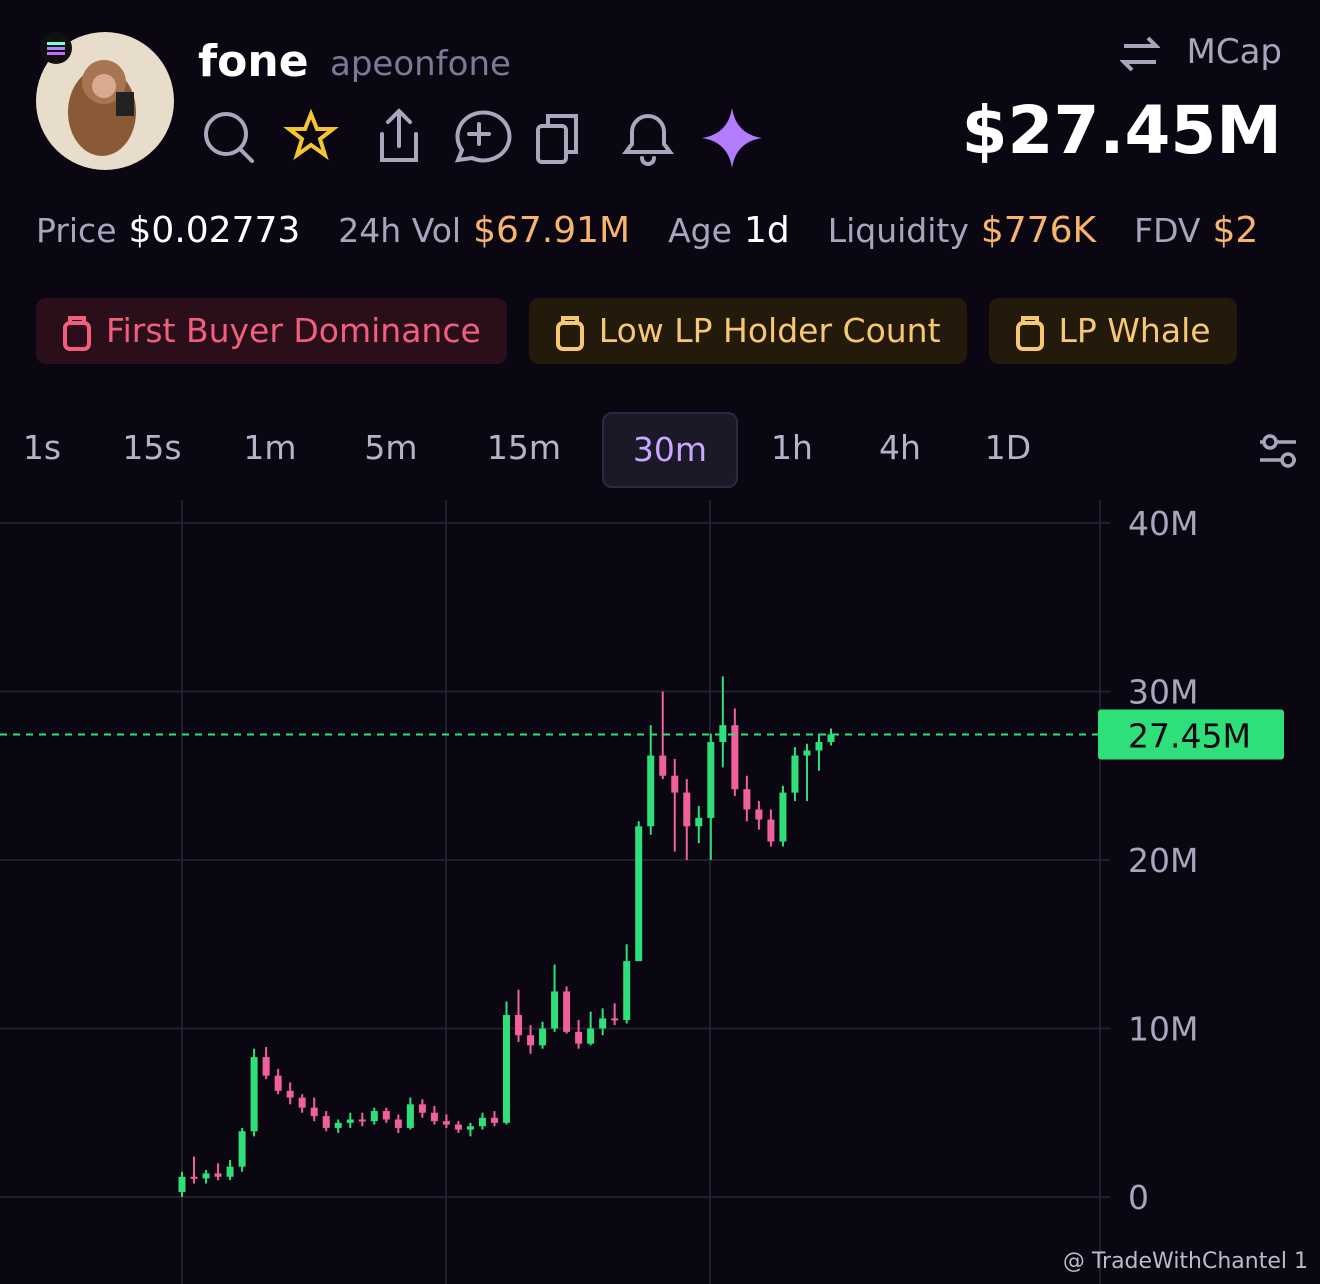  What do you see at coordinates (1008, 447) in the screenshot?
I see `timeframe-option: 1D` at bounding box center [1008, 447].